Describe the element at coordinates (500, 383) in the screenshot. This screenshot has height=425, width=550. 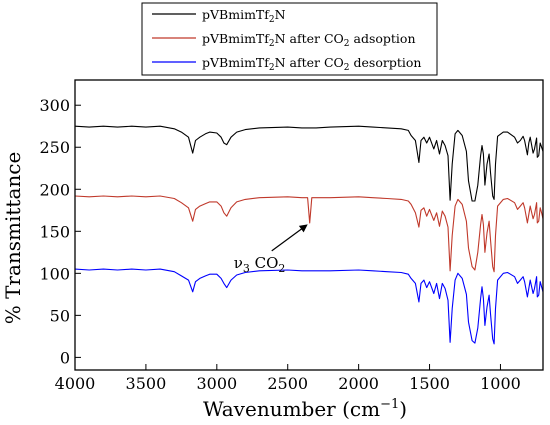
I see `x-tick-label: 1000` at that location.